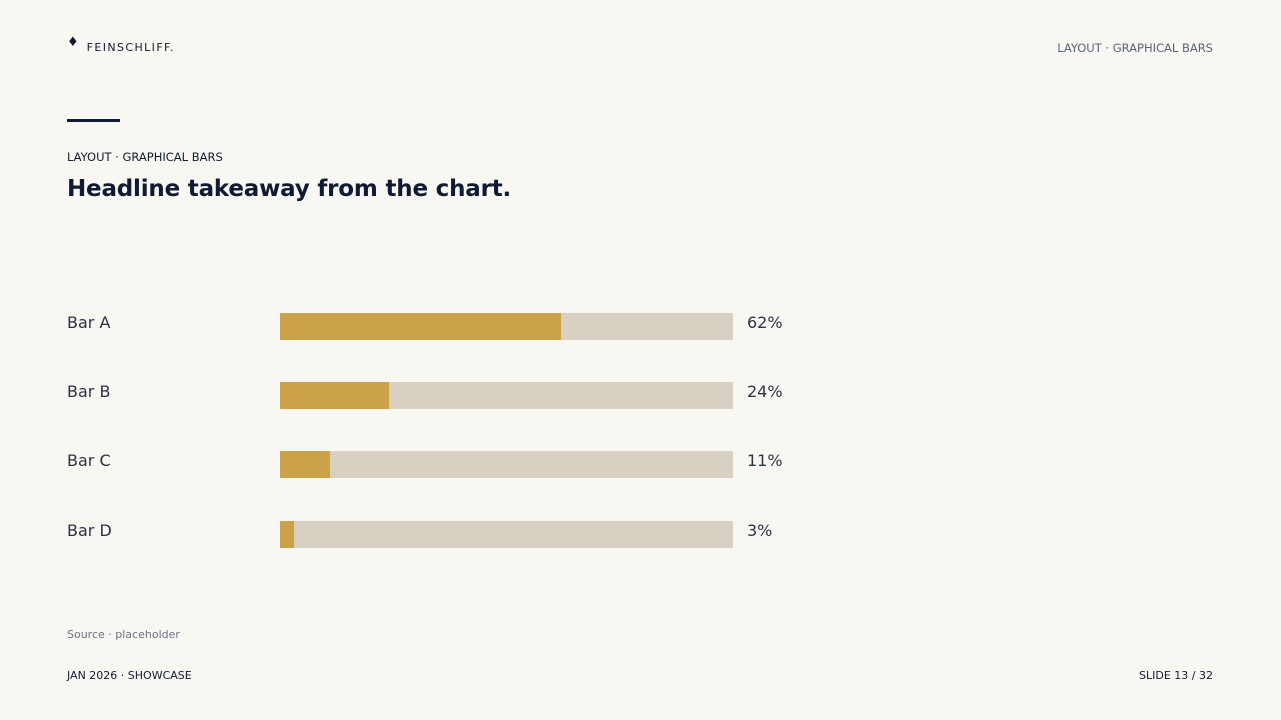  I want to click on bar-row-b: Bar B 24%, so click(640, 395).